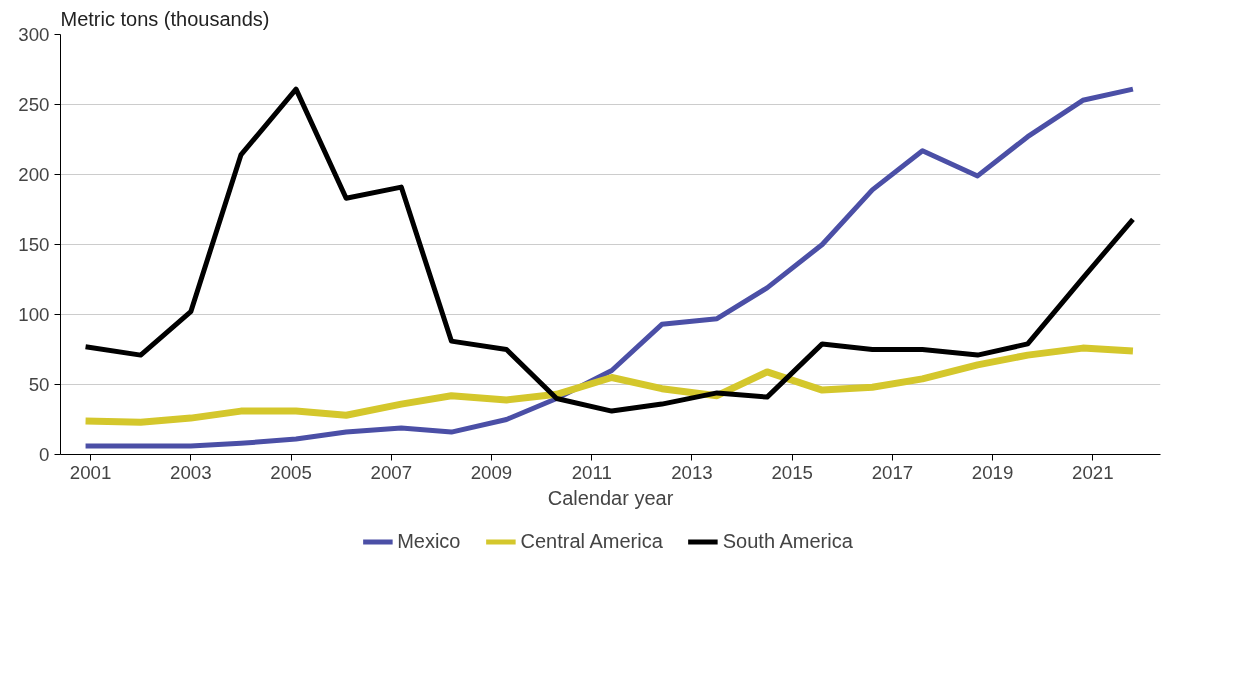 The width and height of the screenshot is (1250, 689). I want to click on x-tick-label: 2015, so click(792, 472).